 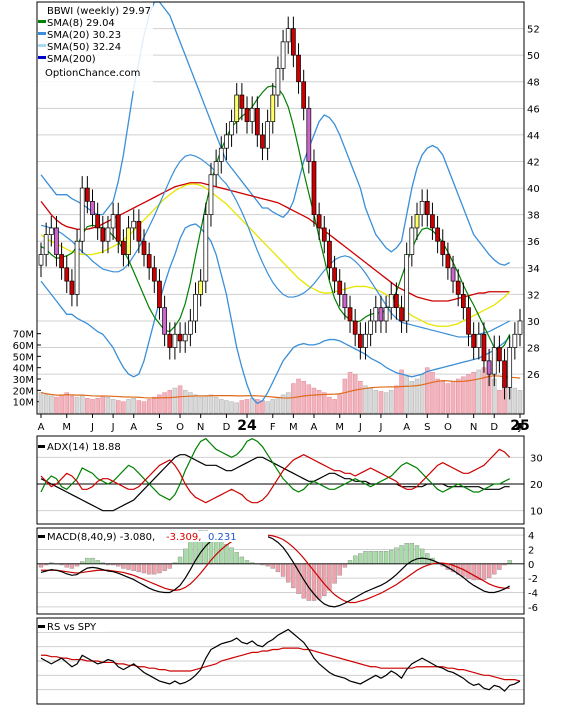 What do you see at coordinates (533, 216) in the screenshot?
I see `price-tick-label: 38` at bounding box center [533, 216].